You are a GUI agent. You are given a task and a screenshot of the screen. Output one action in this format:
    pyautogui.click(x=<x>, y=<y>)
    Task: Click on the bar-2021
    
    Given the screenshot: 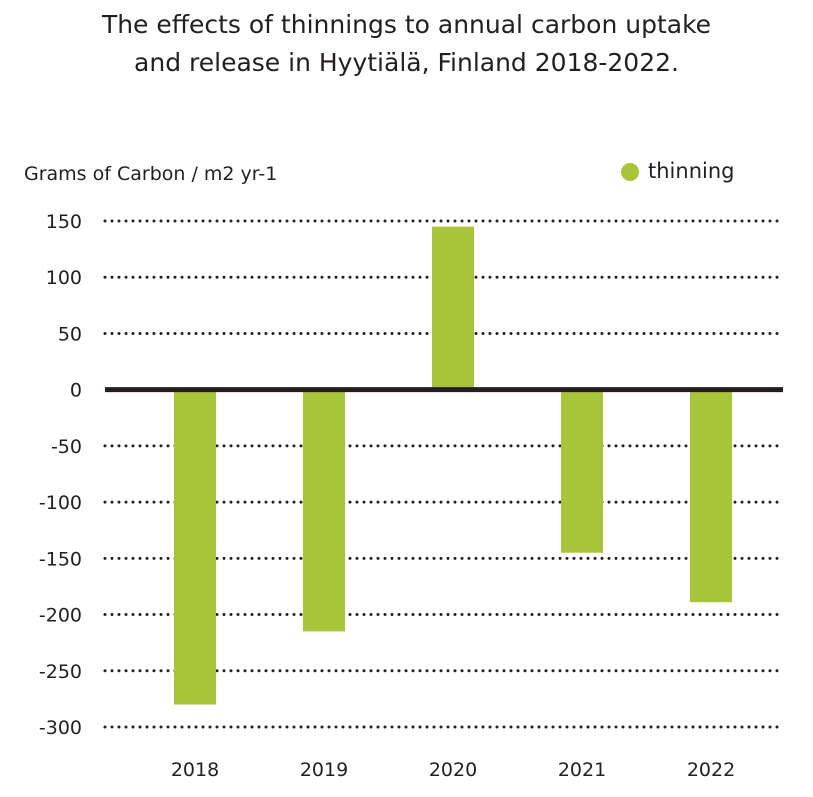 What is the action you would take?
    pyautogui.click(x=582, y=471)
    